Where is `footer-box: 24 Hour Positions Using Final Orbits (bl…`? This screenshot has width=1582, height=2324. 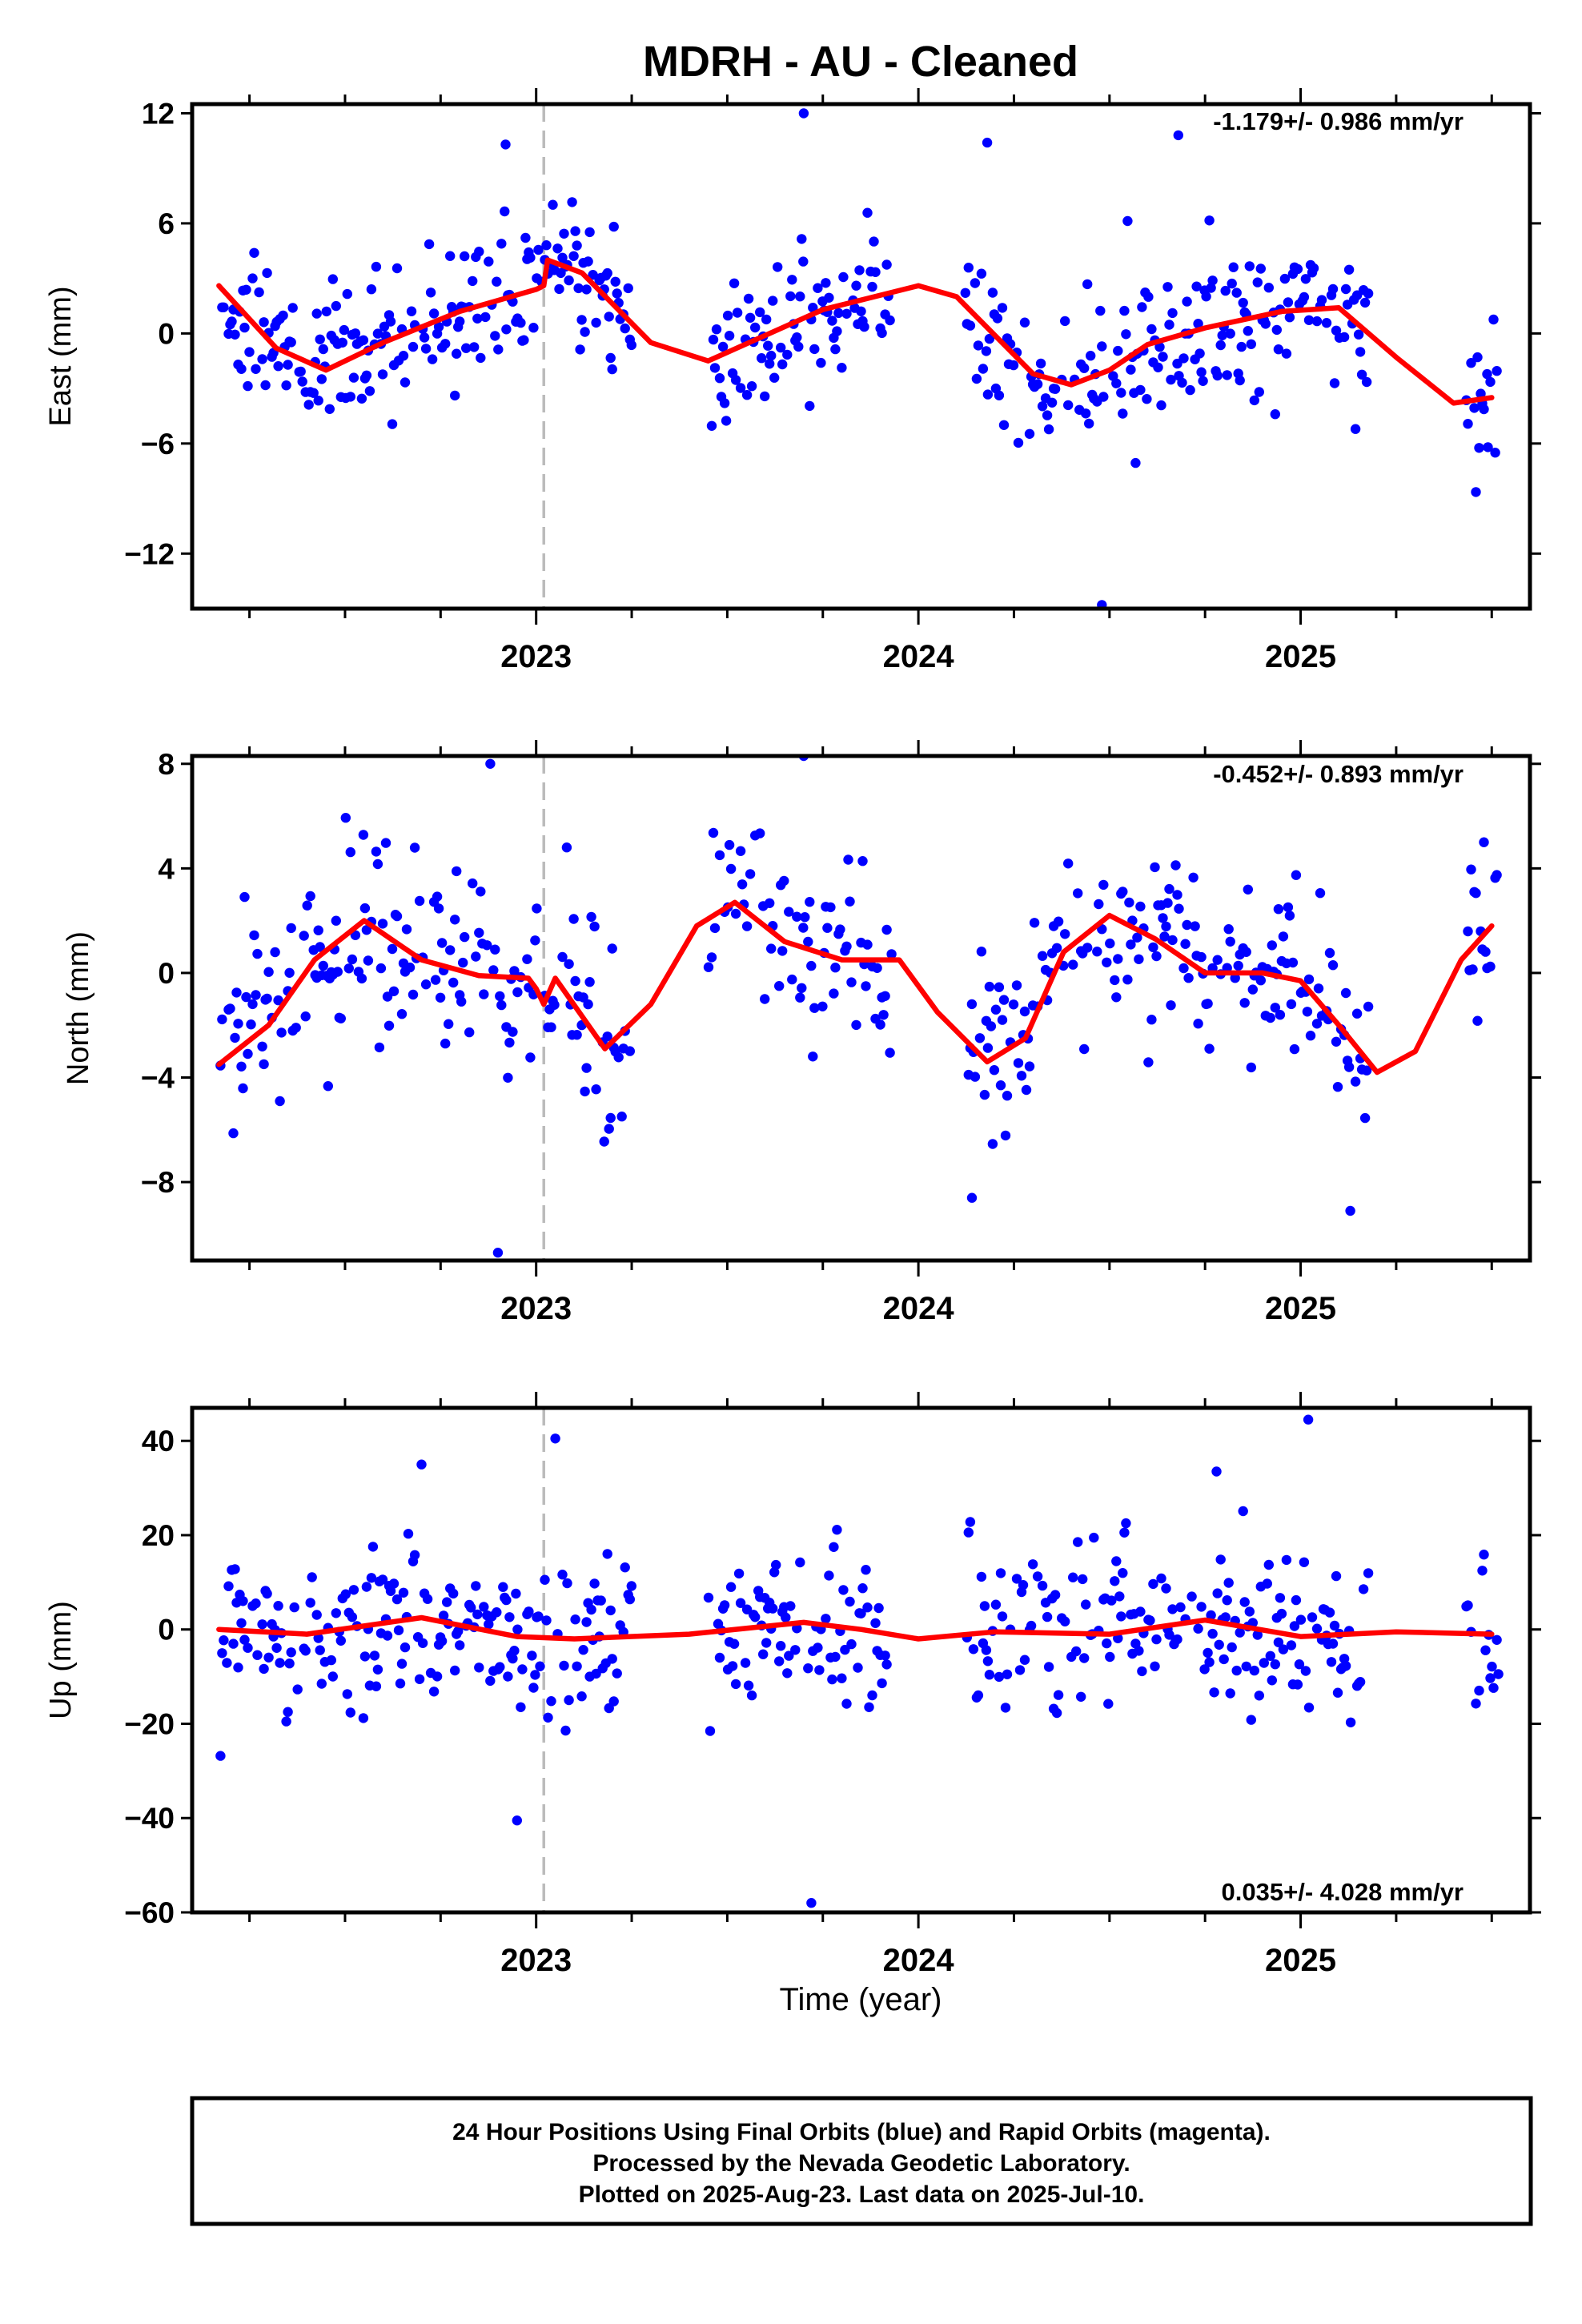
footer-box: 24 Hour Positions Using Final Orbits (bl… is located at coordinates (861, 2161).